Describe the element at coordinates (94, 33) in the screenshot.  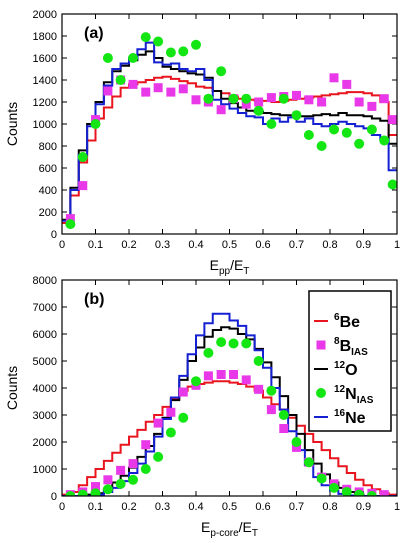
I see `panel-a-label: (a)` at that location.